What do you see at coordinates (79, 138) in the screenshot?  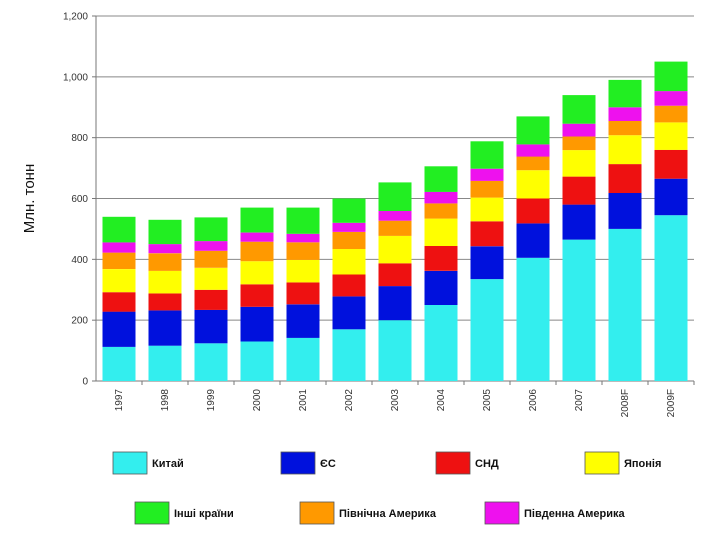 I see `y-tick-label: 800` at bounding box center [79, 138].